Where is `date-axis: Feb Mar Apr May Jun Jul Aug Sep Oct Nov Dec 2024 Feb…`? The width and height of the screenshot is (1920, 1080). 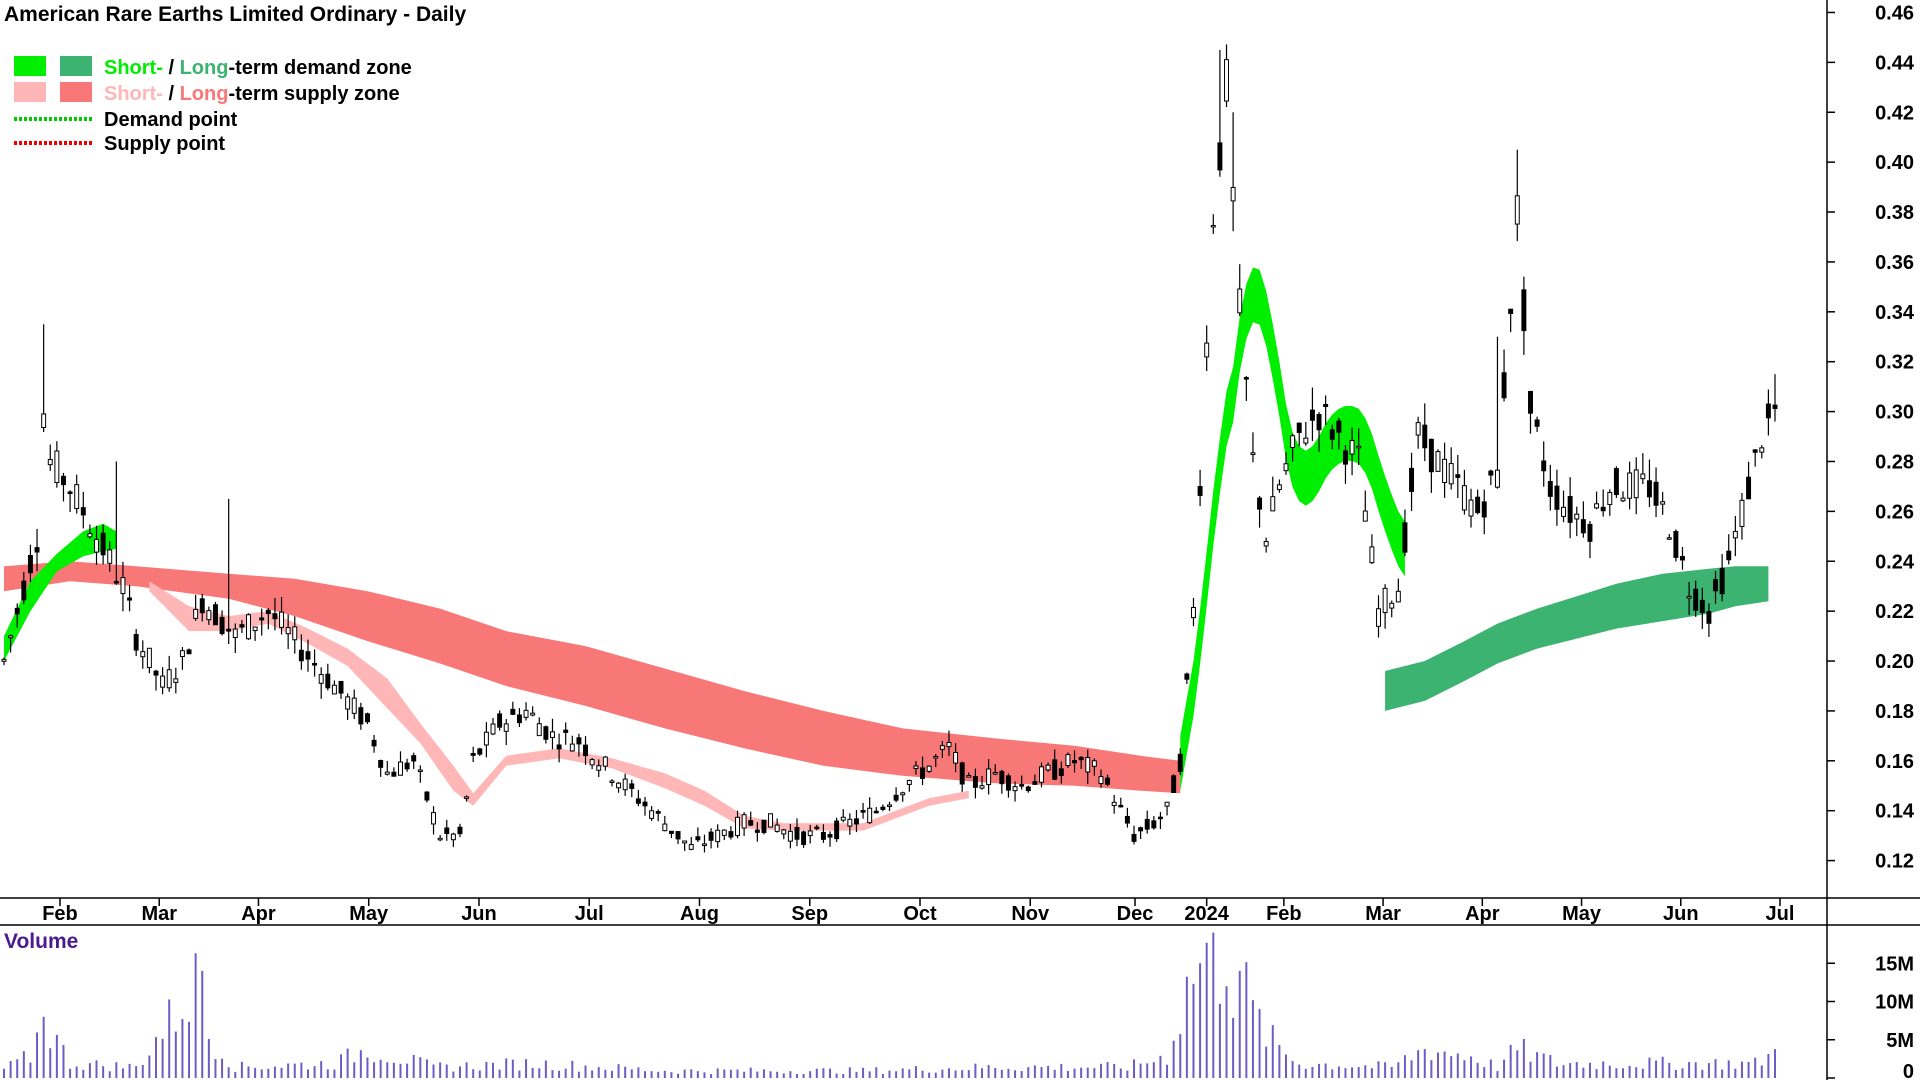
date-axis: Feb Mar Apr May Jun Jul Aug Sep Oct Nov Dec 2024 Feb… is located at coordinates (918, 911).